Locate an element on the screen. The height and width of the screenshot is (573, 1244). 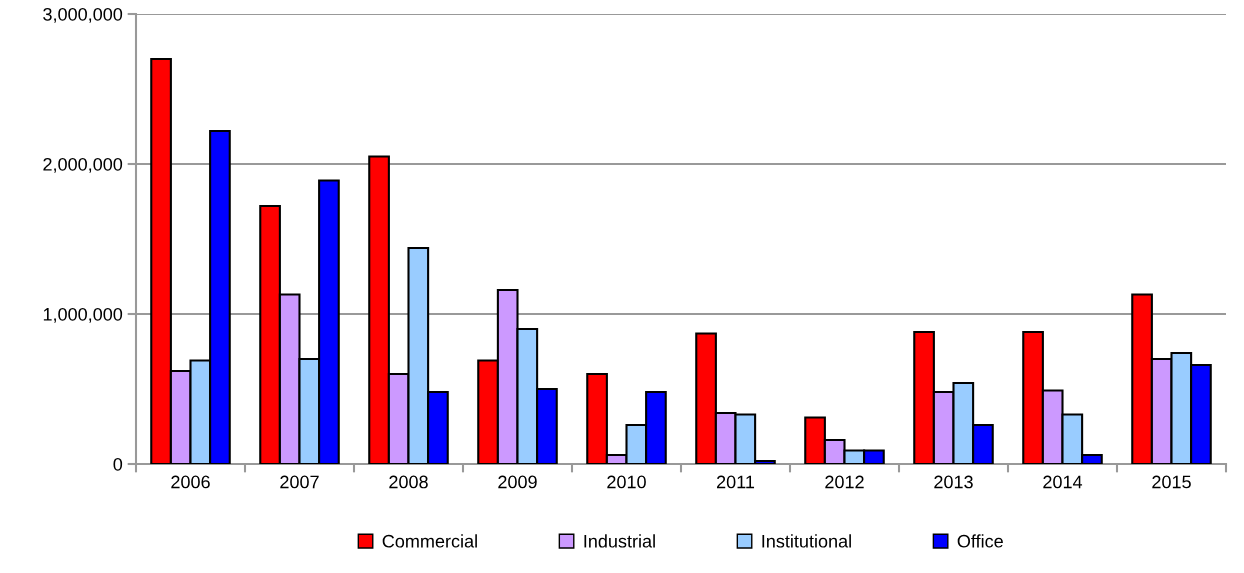
x-tick-label: 2012 is located at coordinates (844, 482).